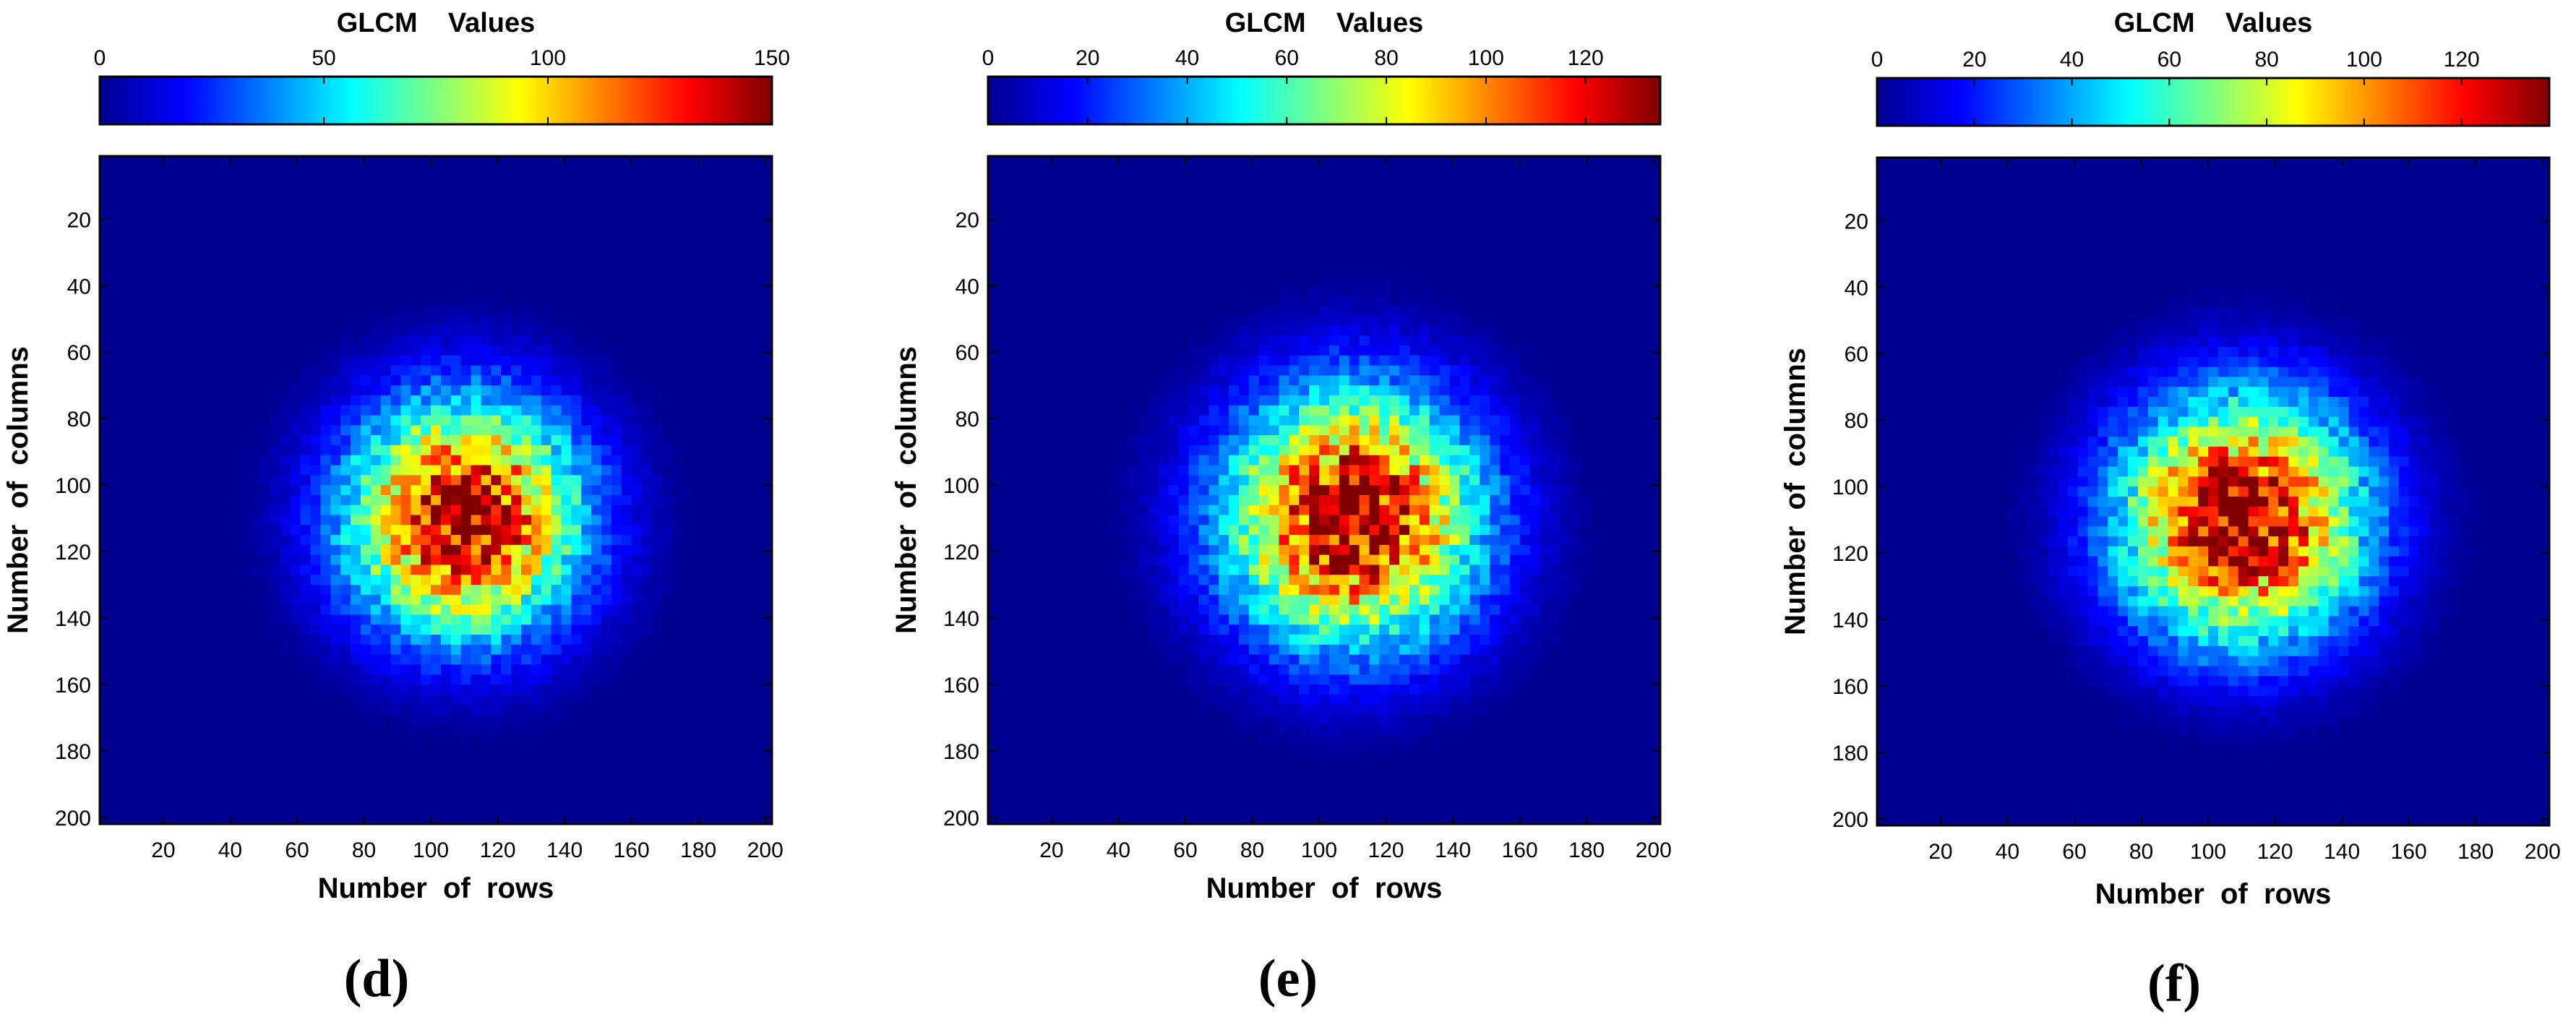 The width and height of the screenshot is (2576, 1017). I want to click on x-tick-label: 80, so click(1252, 850).